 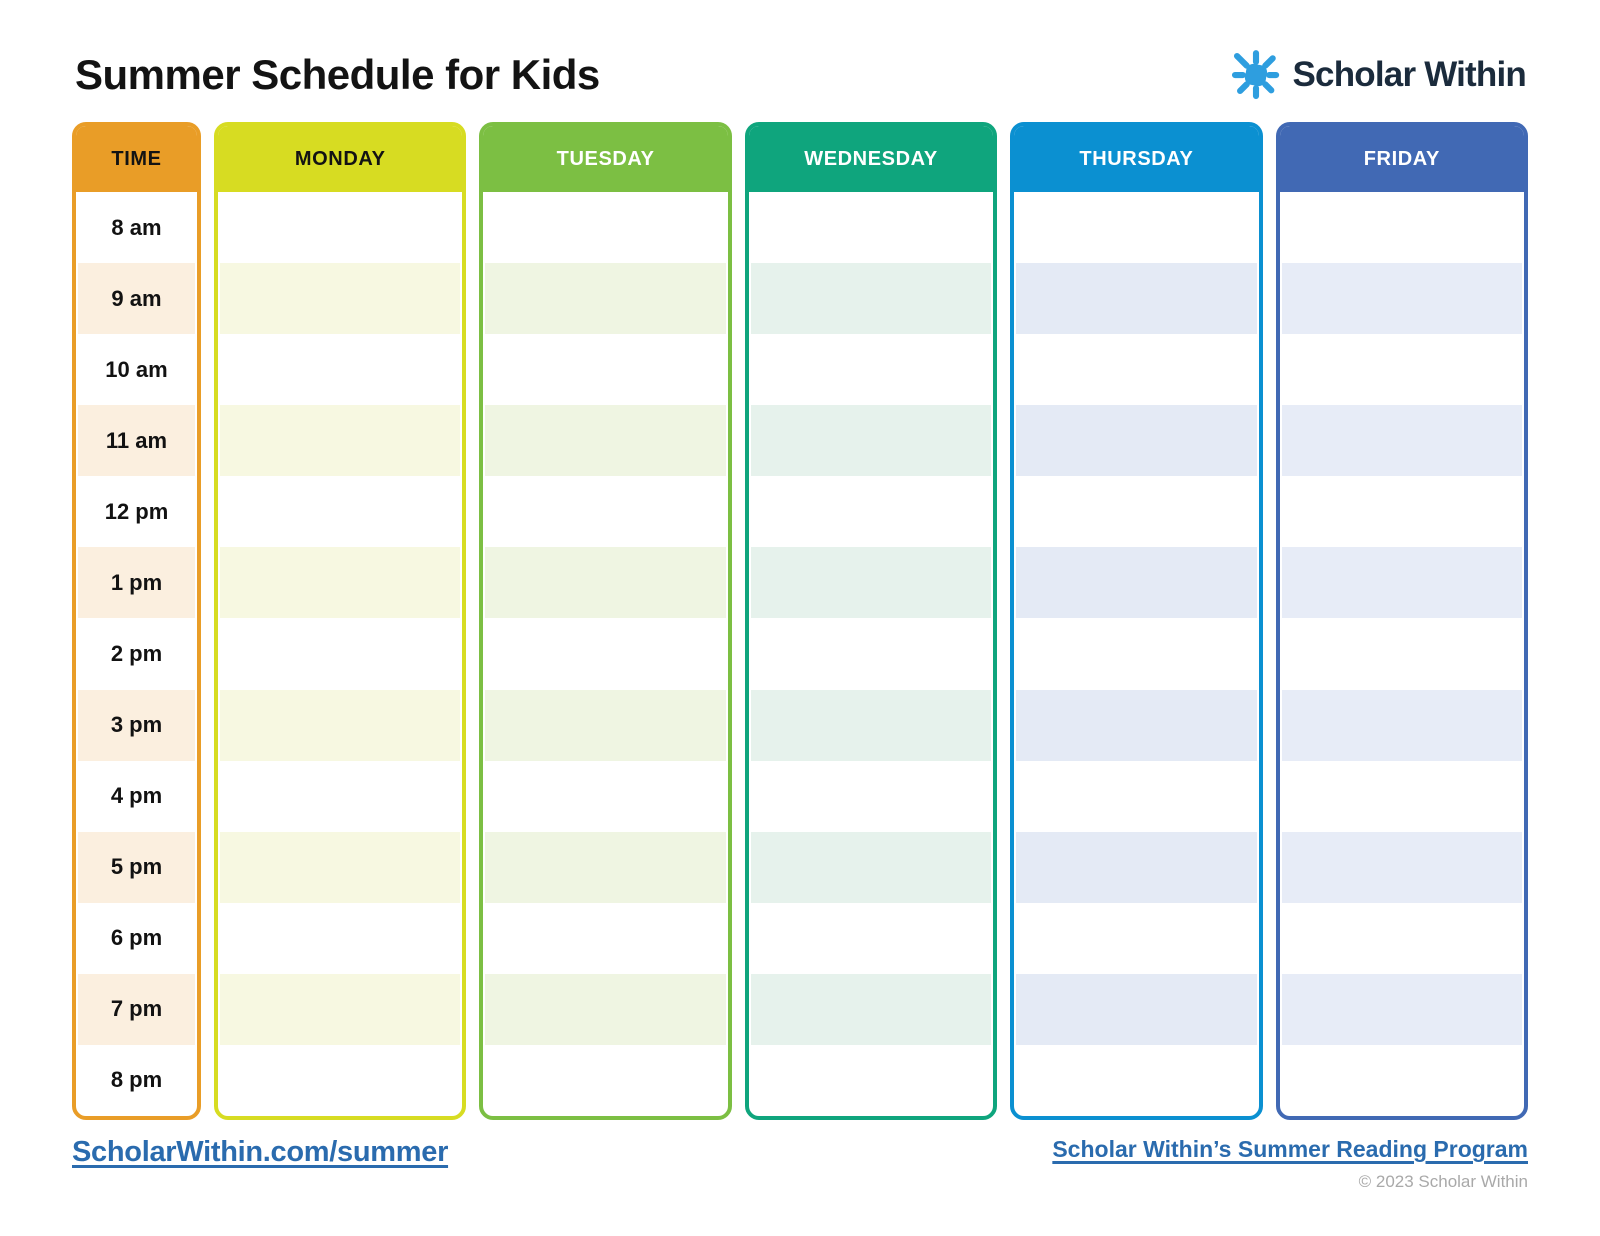 I want to click on top-bar: Summer Schedule for Kids Scholar Within, so click(x=800, y=54).